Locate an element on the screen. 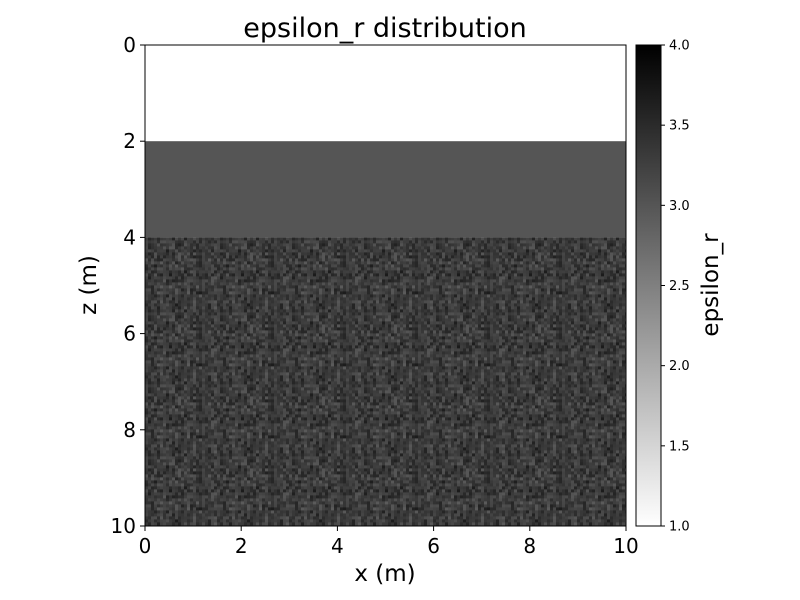 The width and height of the screenshot is (800, 600). colorbar-tick-label: 4.0 is located at coordinates (679, 46).